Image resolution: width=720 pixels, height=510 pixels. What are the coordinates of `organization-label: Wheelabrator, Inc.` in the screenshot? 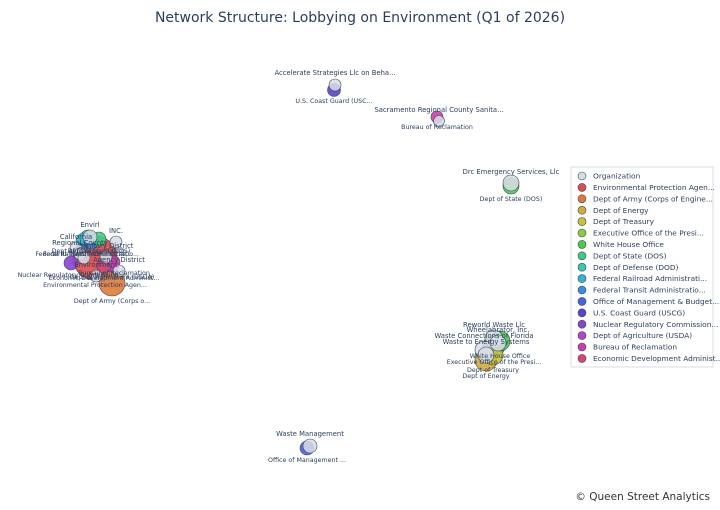 It's located at (498, 330).